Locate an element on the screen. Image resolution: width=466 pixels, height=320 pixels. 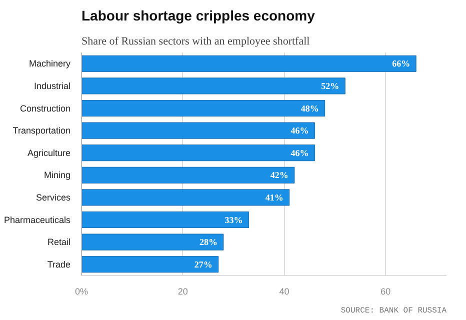
y-tick-label: Mining is located at coordinates (57, 175).